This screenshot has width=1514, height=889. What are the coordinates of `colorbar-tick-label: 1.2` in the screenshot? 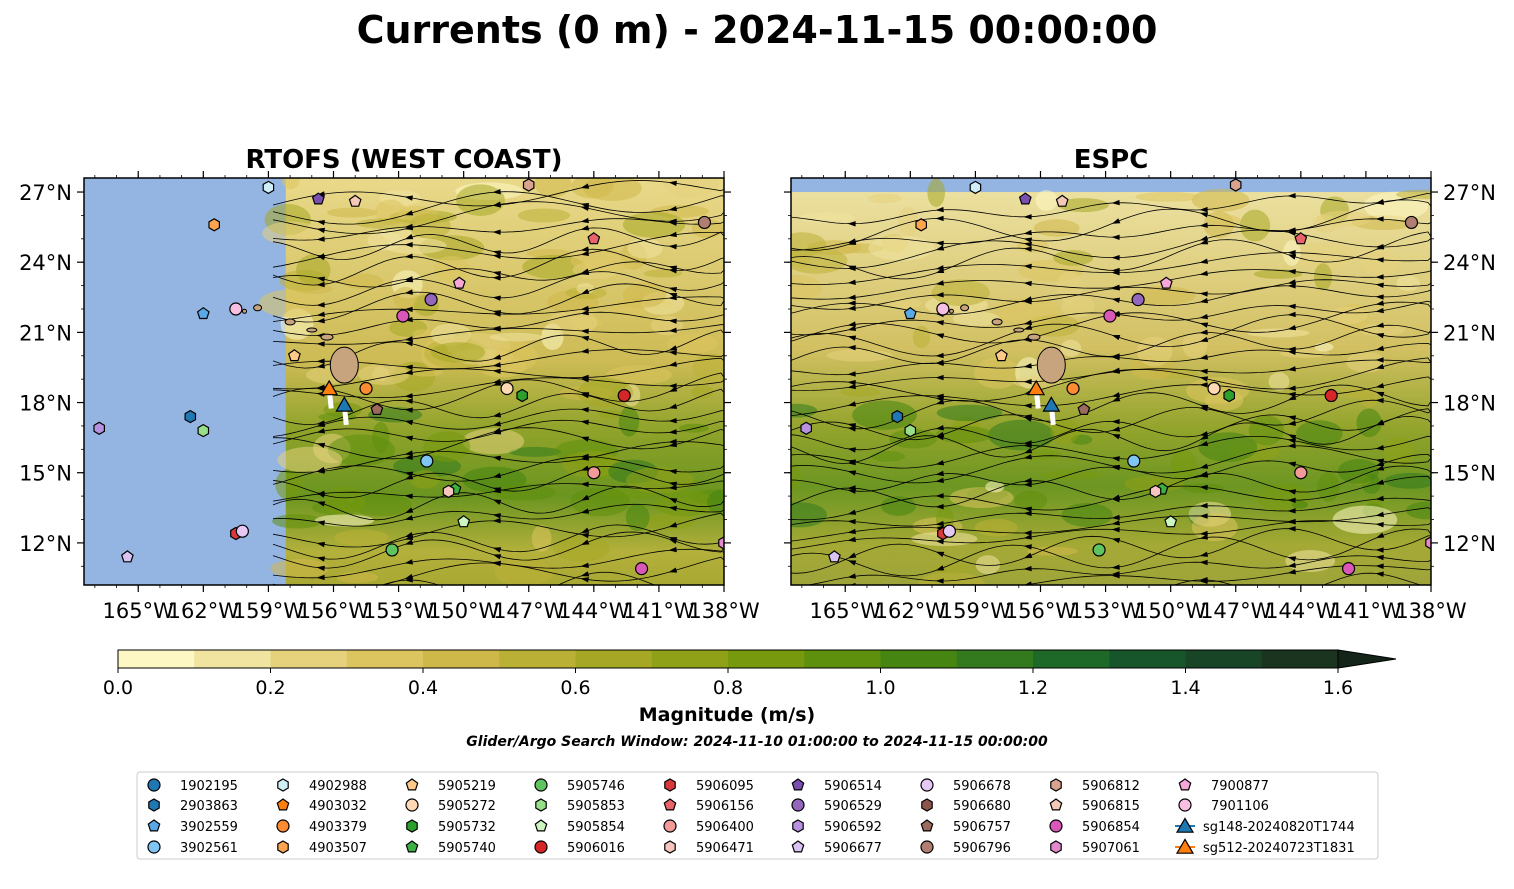 It's located at (1033, 688).